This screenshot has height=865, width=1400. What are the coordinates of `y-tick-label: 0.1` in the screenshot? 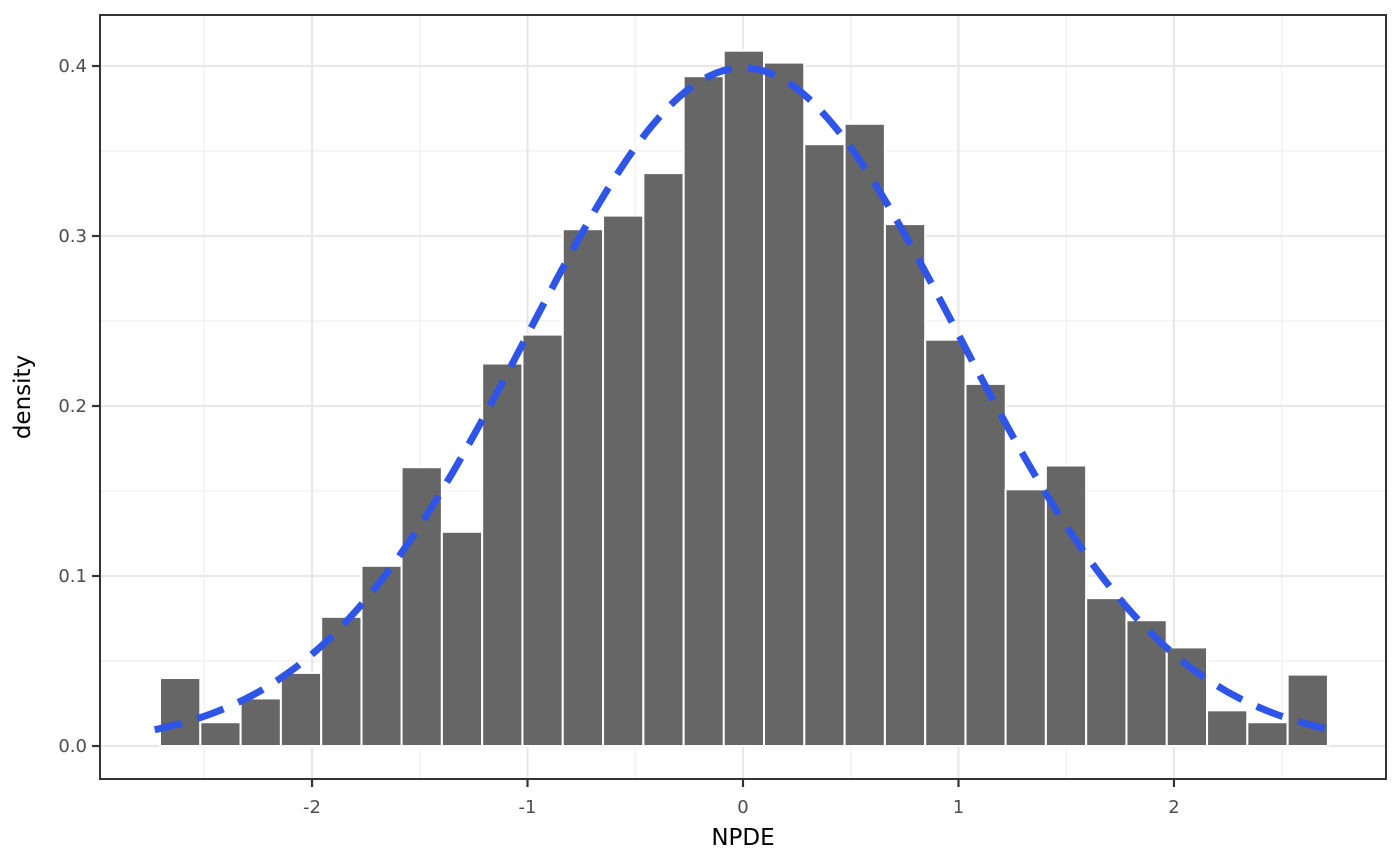 It's located at (72, 576).